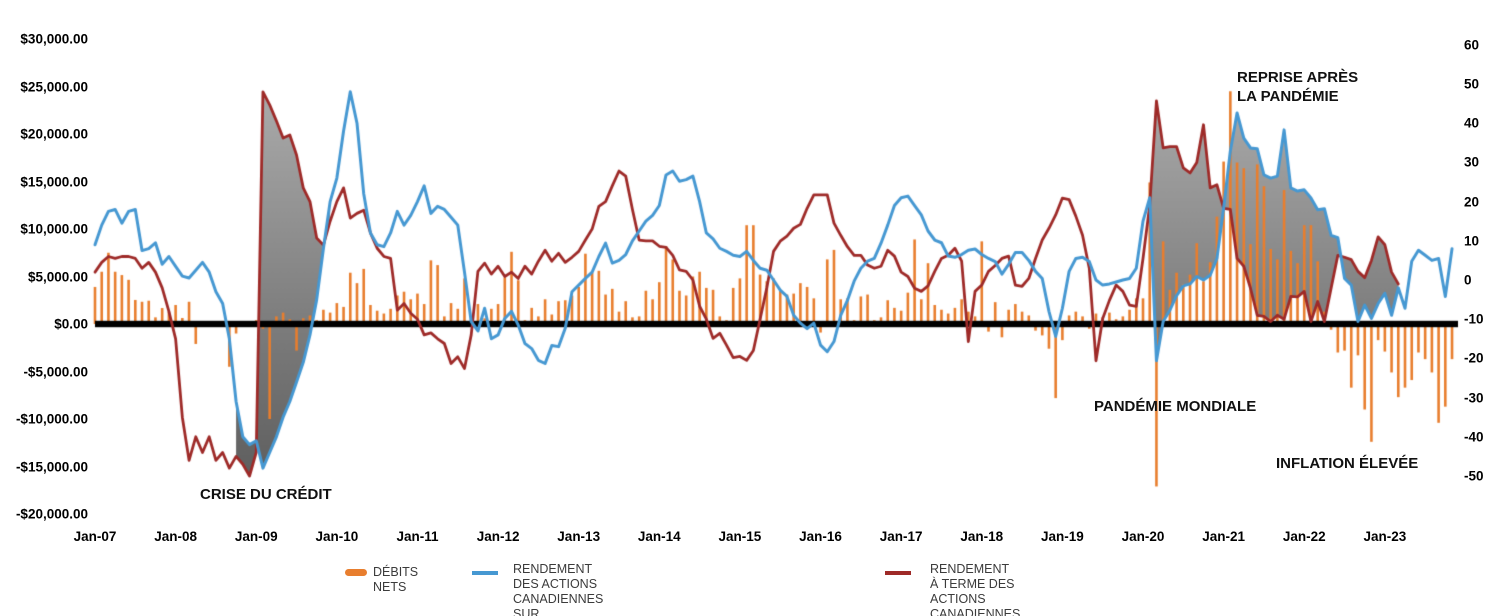  Describe the element at coordinates (51, 514) in the screenshot. I see `left-axis-tick-label: -$20,000.00` at that location.